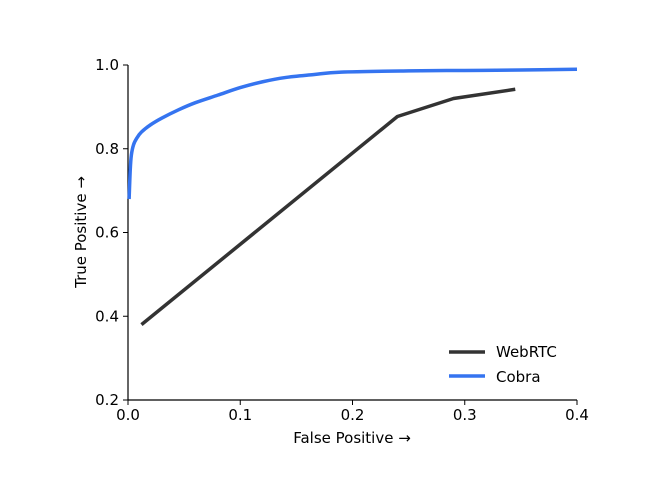 The height and width of the screenshot is (480, 653). I want to click on x-axis-ticks: 0.0 0.1 0.2 0.3 0.4, so click(352, 412).